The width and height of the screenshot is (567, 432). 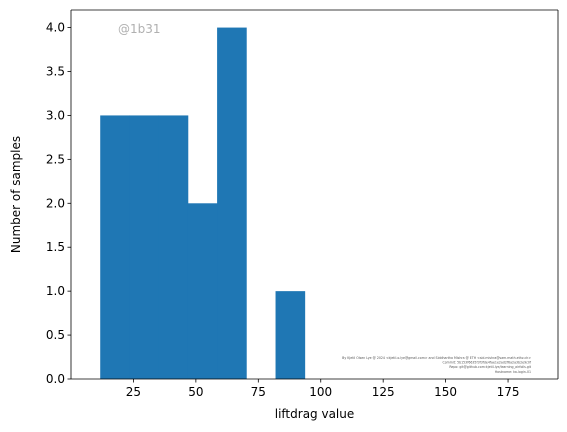 What do you see at coordinates (55, 28) in the screenshot?
I see `y-tick-label: 4.0` at bounding box center [55, 28].